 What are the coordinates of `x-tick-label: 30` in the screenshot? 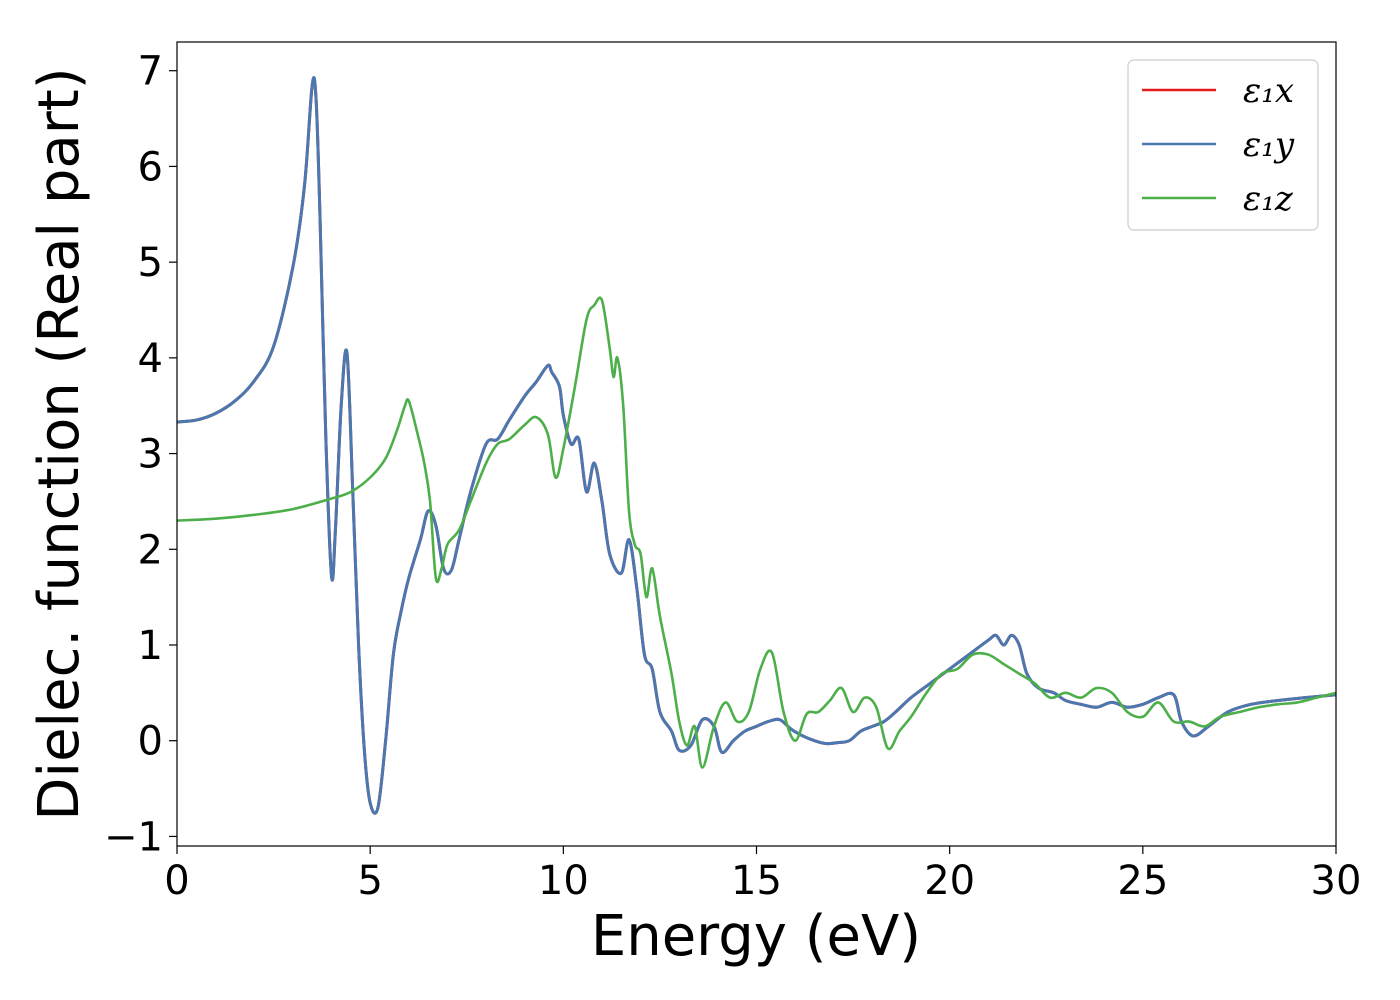 It's located at (1336, 881).